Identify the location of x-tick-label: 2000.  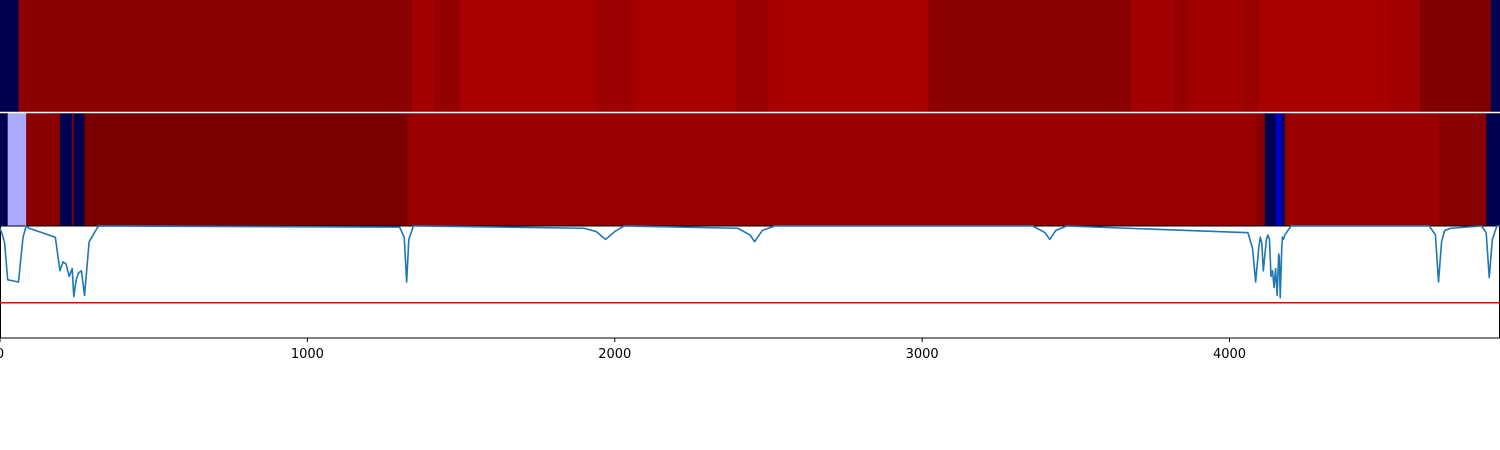
(614, 354).